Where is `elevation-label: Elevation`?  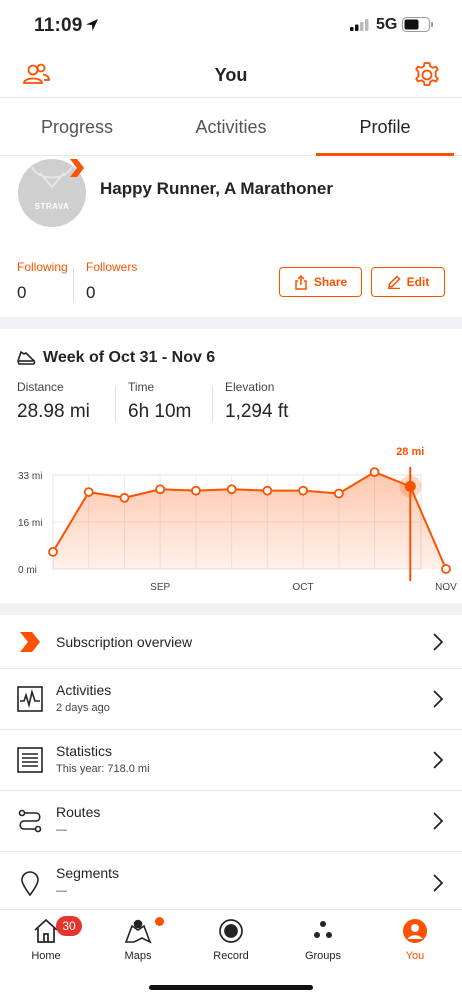
elevation-label: Elevation is located at coordinates (250, 387).